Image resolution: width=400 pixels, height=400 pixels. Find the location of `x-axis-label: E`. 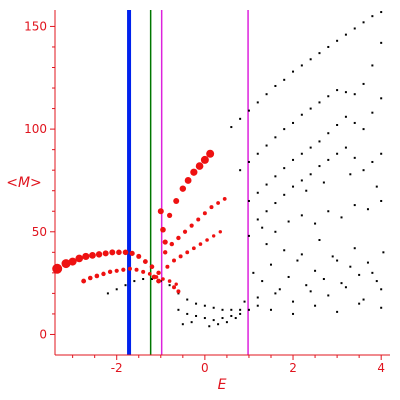

x-axis-label: E is located at coordinates (222, 385).